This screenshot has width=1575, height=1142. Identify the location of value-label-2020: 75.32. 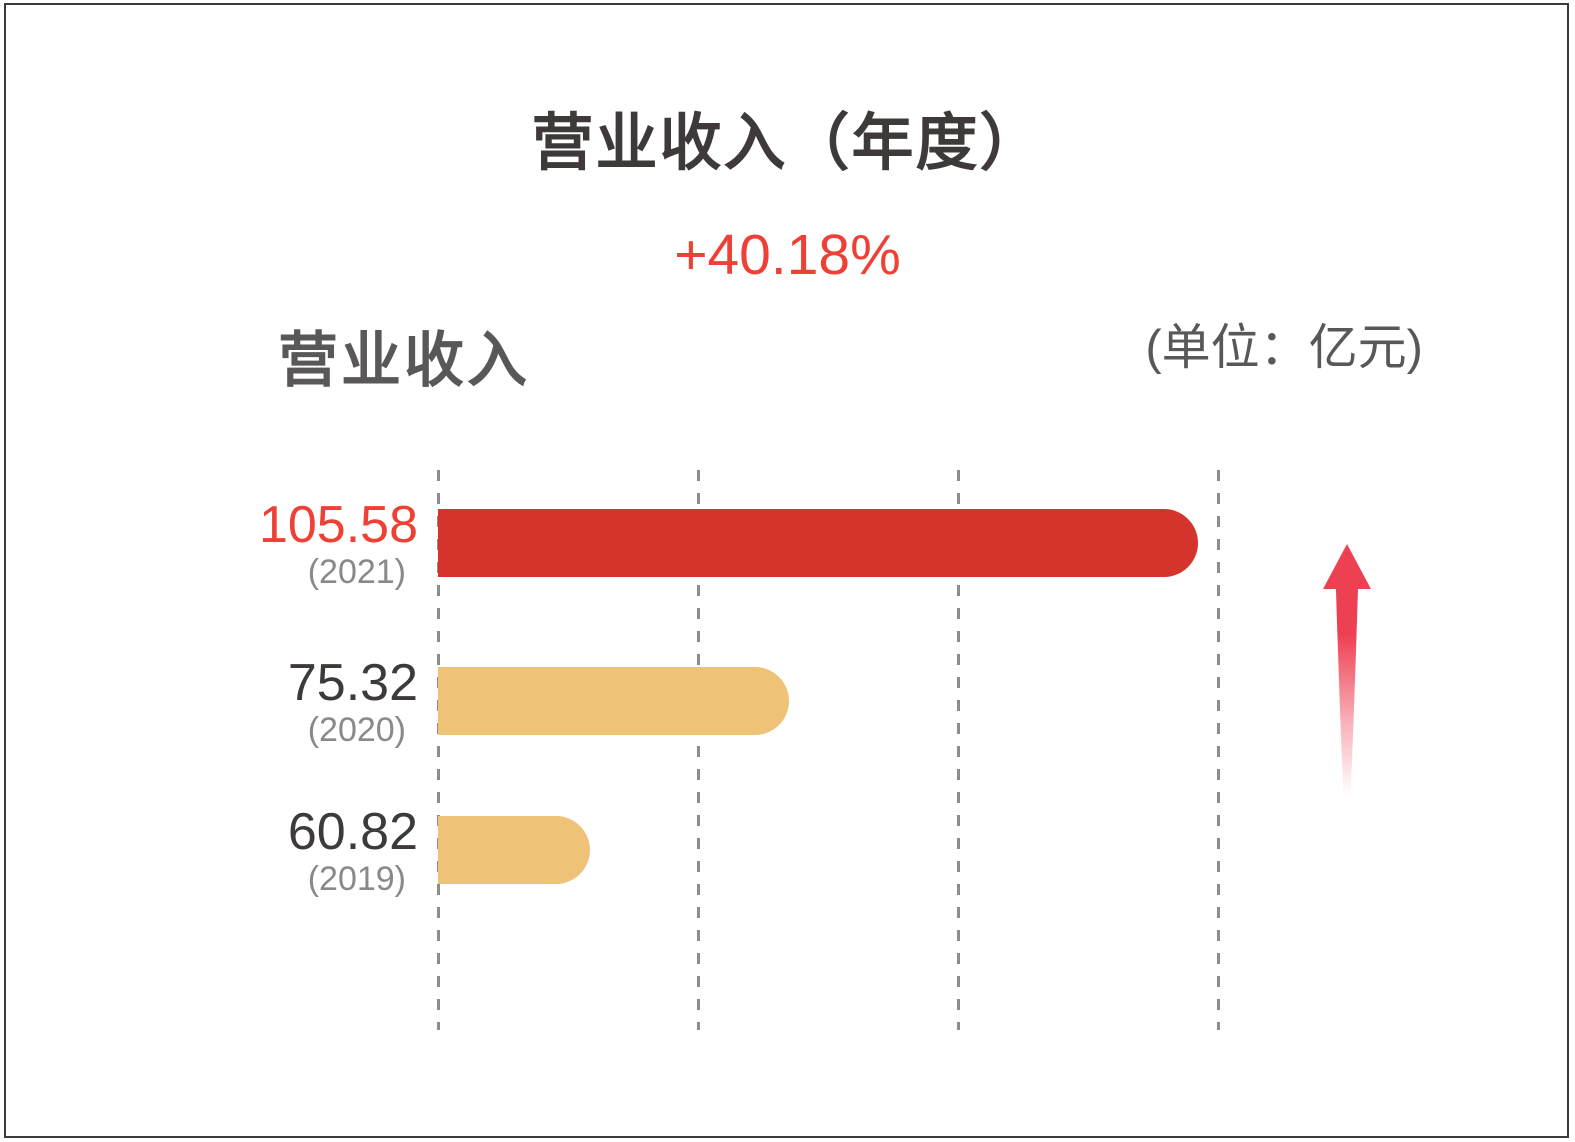
(352, 683).